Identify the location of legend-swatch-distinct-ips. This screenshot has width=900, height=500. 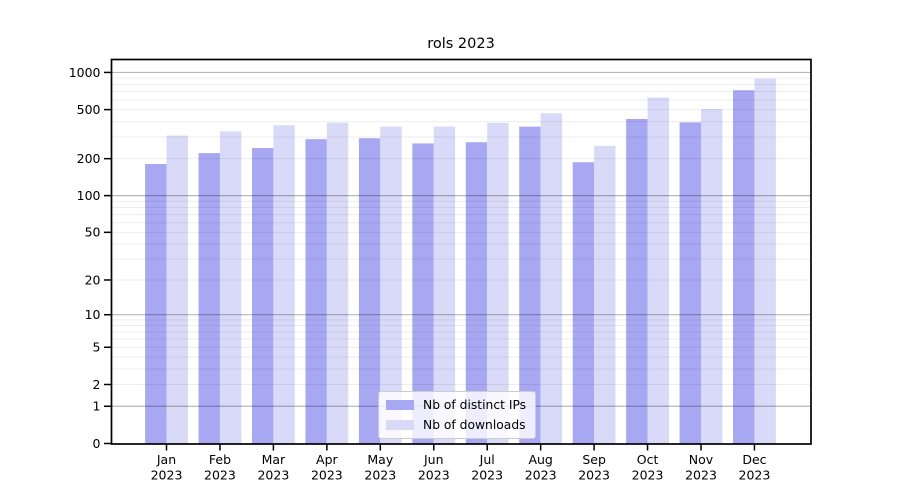
(400, 405).